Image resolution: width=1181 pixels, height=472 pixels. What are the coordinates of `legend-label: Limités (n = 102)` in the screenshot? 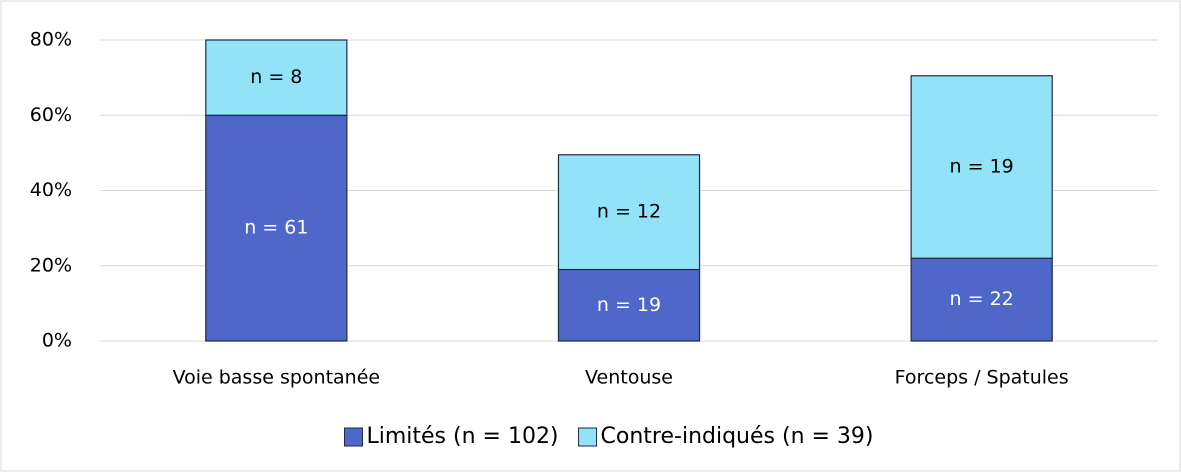 It's located at (462, 436).